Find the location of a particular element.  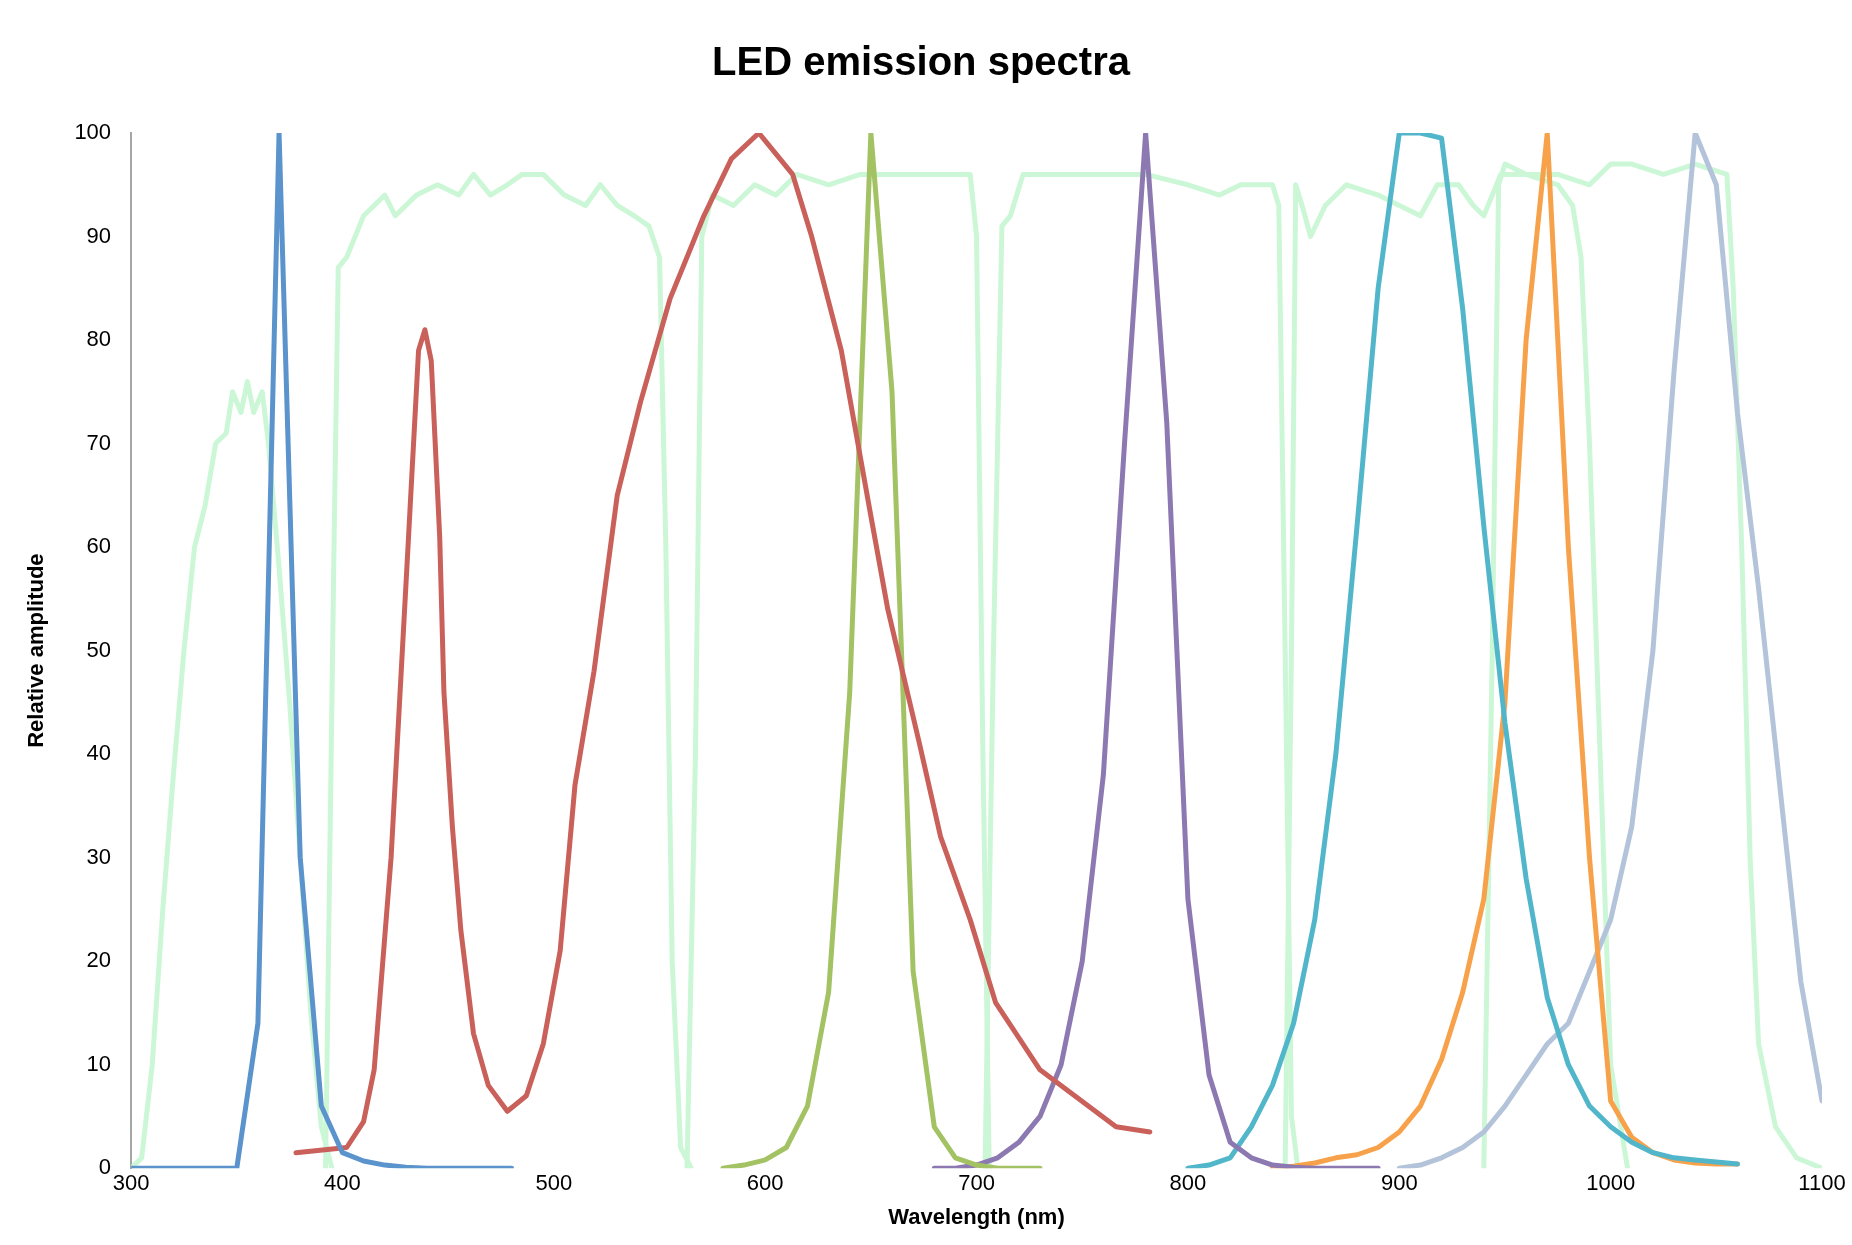

y-tick-label: 20 is located at coordinates (99, 960).